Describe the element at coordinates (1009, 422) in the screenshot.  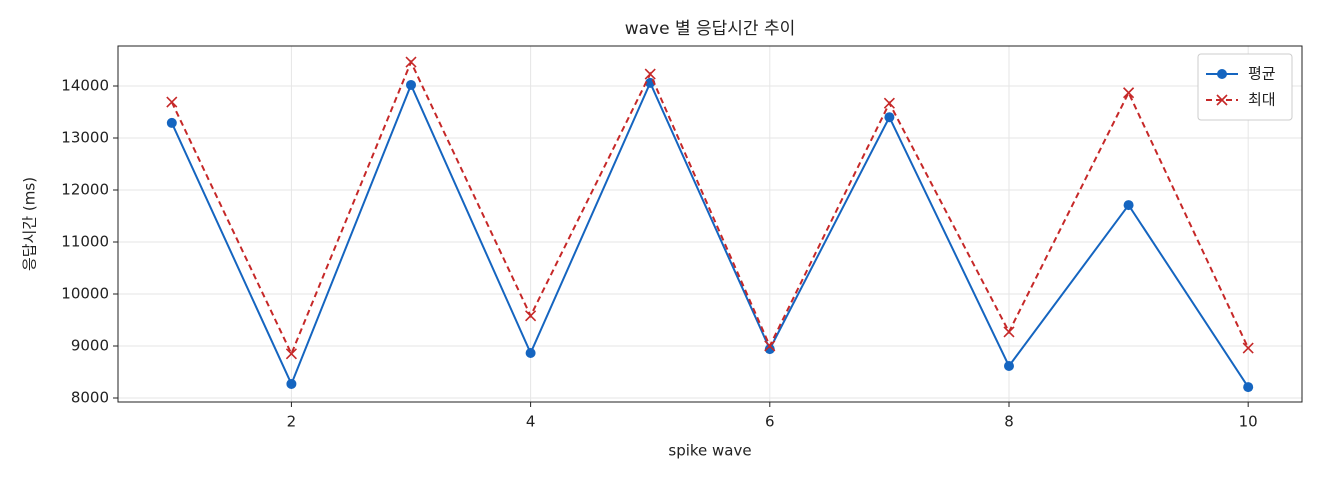
I see `x-tick-label: 8` at that location.